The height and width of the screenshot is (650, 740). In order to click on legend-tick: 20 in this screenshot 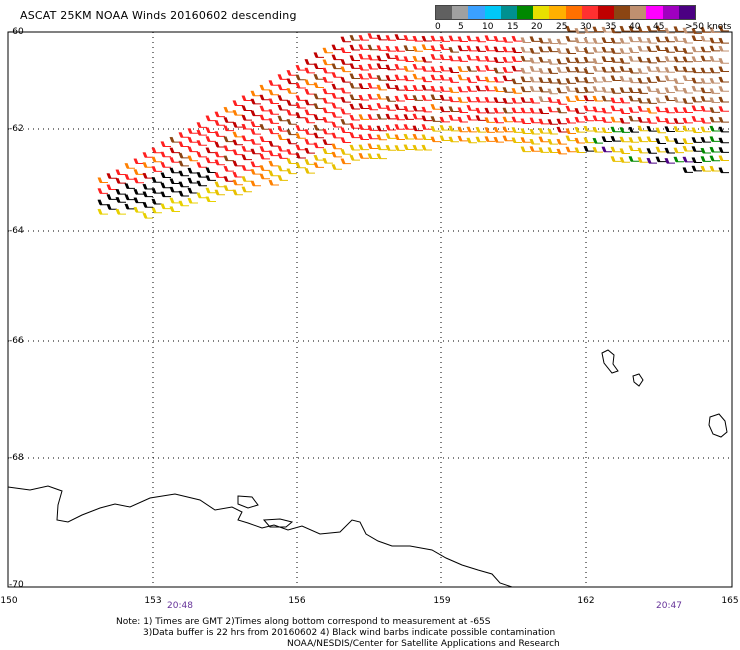, I will do `click(537, 27)`.